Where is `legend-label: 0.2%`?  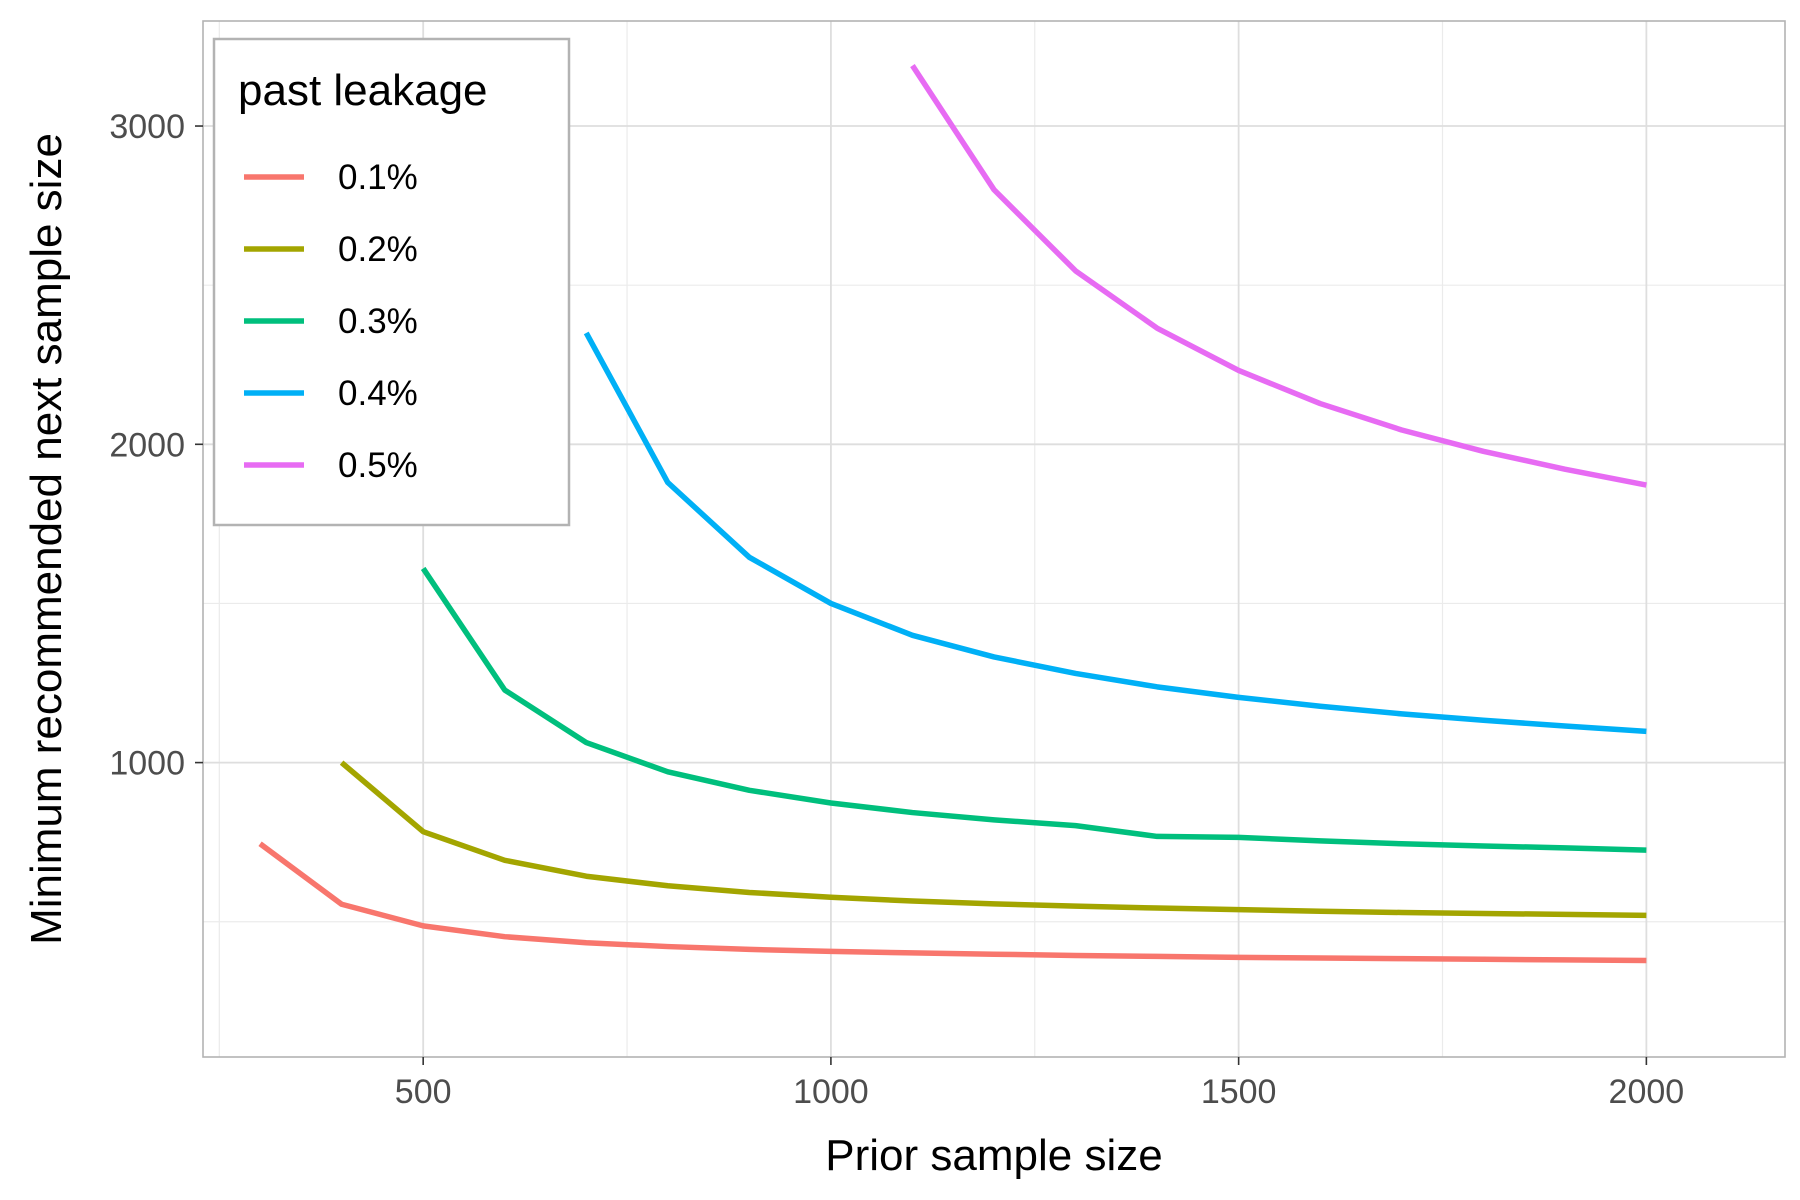 legend-label: 0.2% is located at coordinates (378, 249).